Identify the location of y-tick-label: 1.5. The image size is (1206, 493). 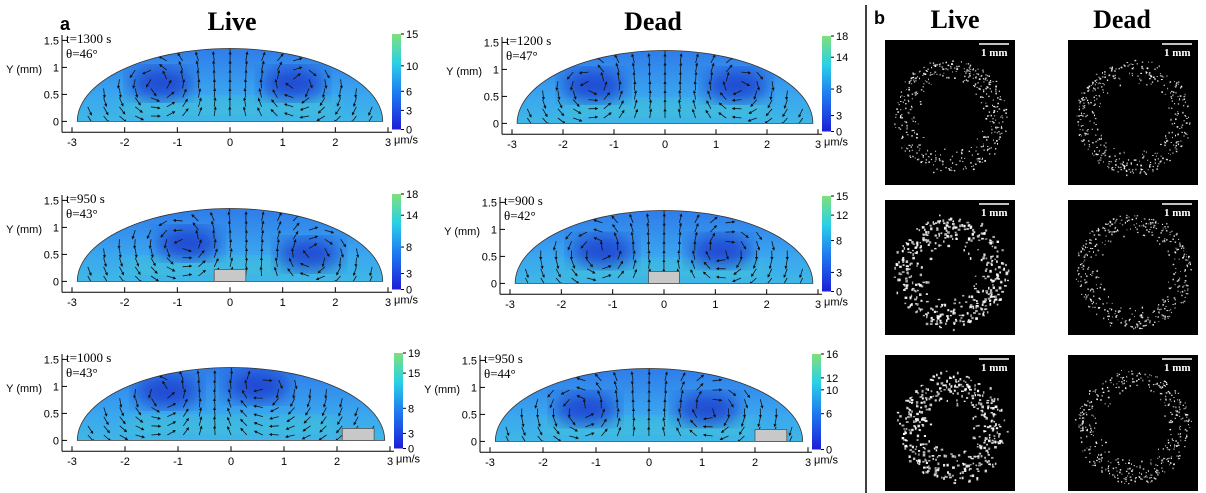
(51, 41).